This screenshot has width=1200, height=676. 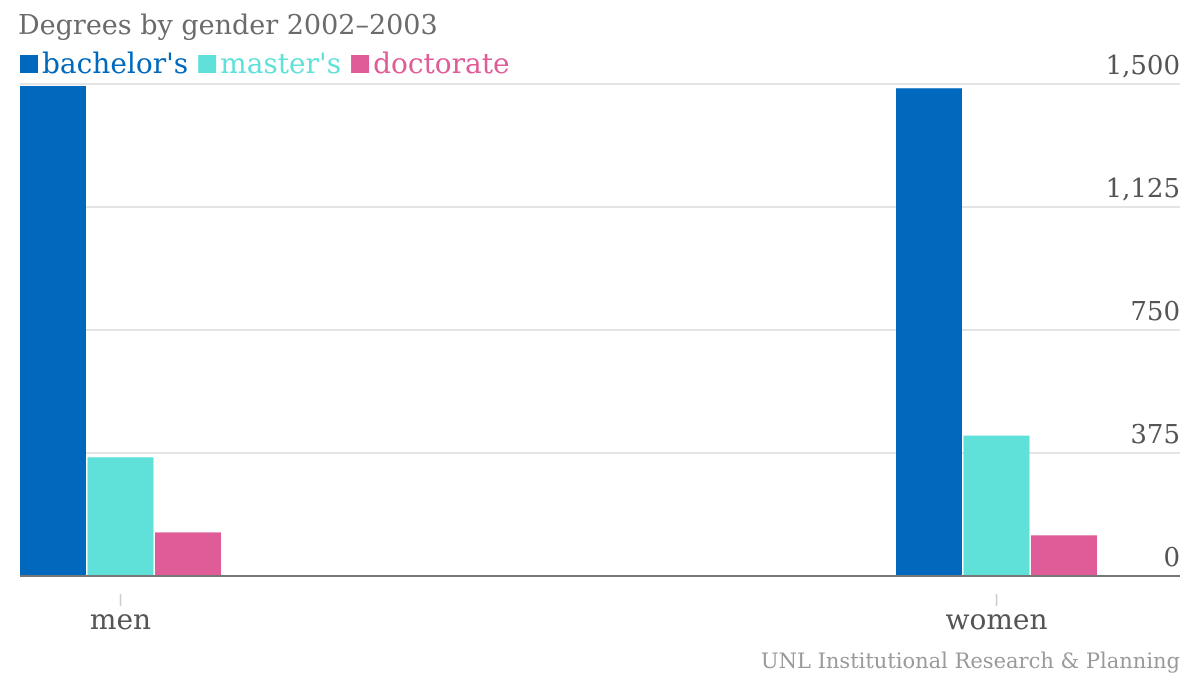 I want to click on y-tick-label-2: 750, so click(x=1155, y=312).